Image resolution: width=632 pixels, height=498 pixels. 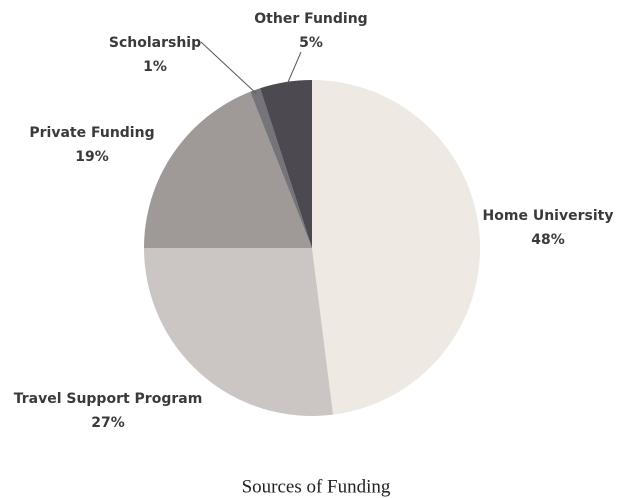 I want to click on slice-value-label: 5%, so click(x=311, y=43).